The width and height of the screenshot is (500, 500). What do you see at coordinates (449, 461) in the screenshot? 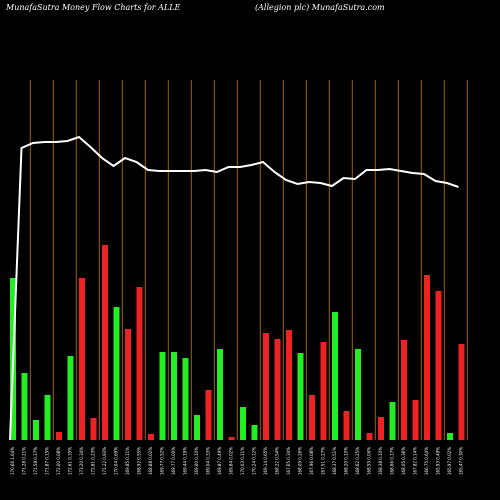
I see `x-tick-label: 165.97 0.02%` at bounding box center [449, 461].